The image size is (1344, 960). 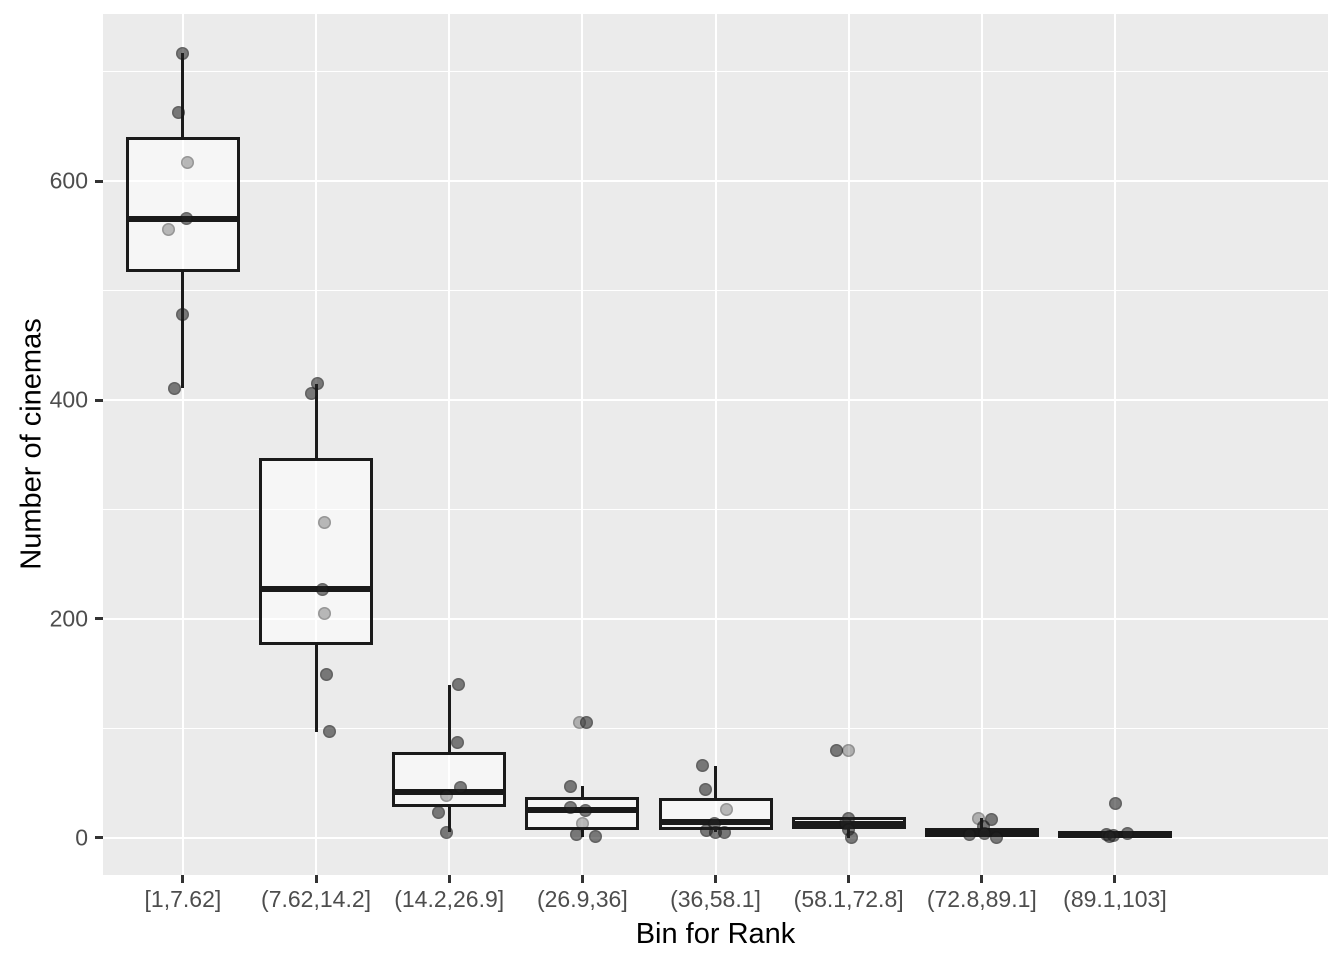 I want to click on x-tick-label-0: [1,7.62], so click(x=183, y=899).